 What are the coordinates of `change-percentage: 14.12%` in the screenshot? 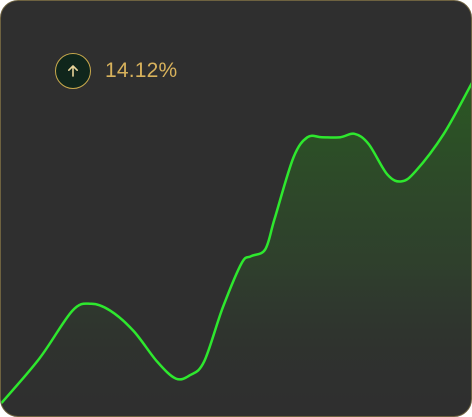 It's located at (141, 70).